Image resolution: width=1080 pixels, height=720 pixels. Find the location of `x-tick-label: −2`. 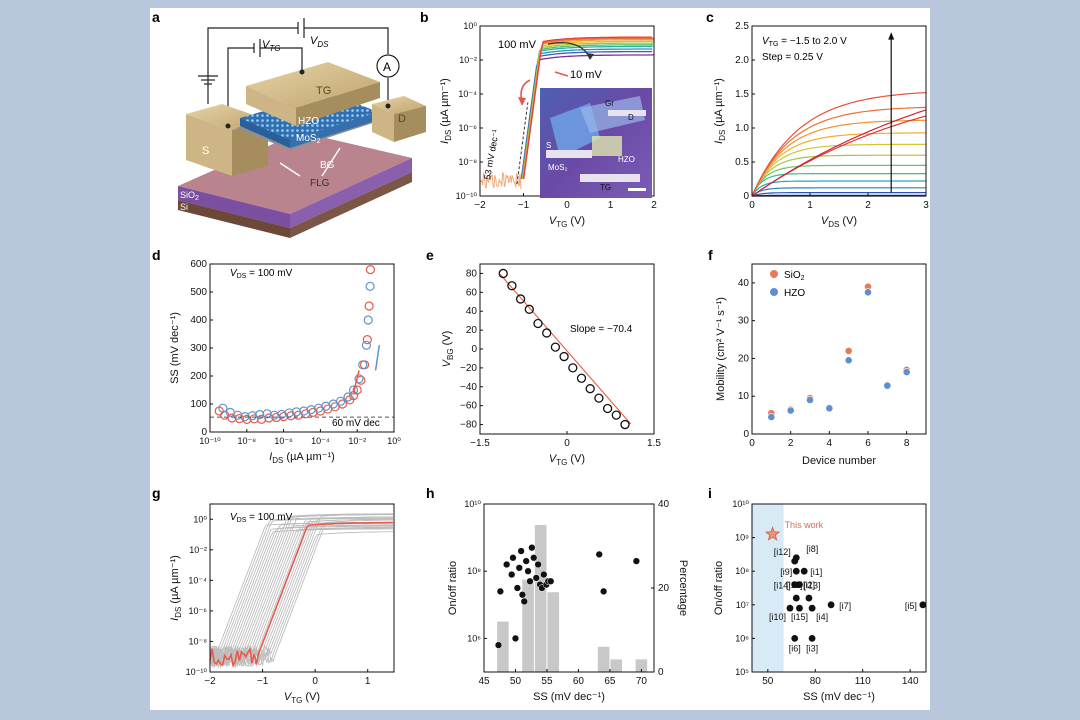

x-tick-label: −2 is located at coordinates (210, 681).